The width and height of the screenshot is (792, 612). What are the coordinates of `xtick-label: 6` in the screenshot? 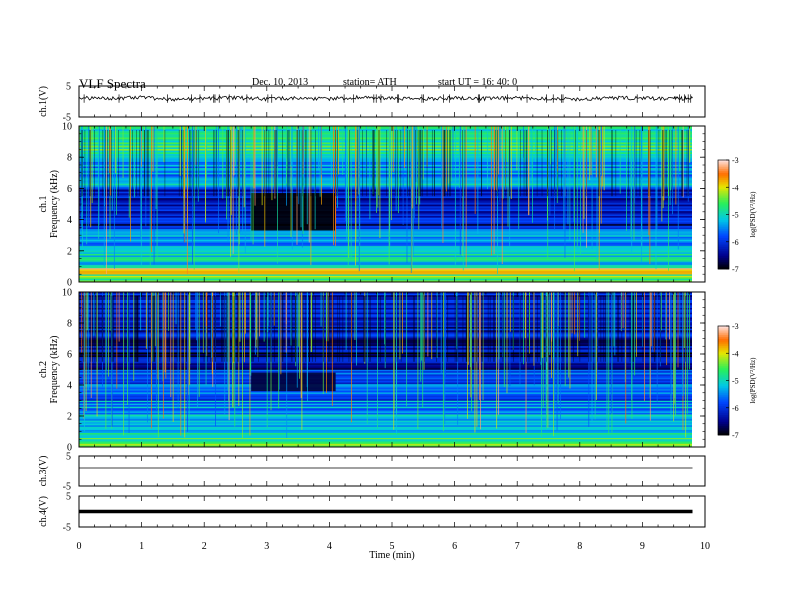 It's located at (454, 546).